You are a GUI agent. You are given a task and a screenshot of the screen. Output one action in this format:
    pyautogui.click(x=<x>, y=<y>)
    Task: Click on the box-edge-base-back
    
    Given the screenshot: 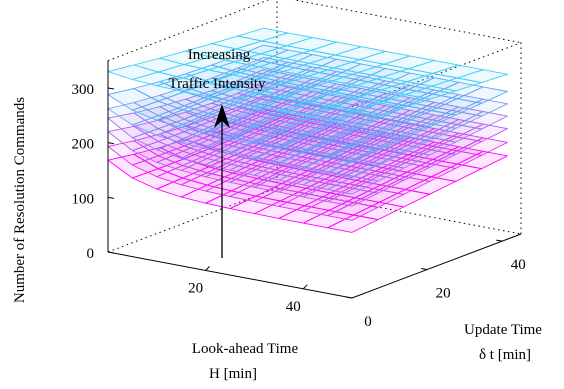 What is the action you would take?
    pyautogui.click(x=192, y=220)
    